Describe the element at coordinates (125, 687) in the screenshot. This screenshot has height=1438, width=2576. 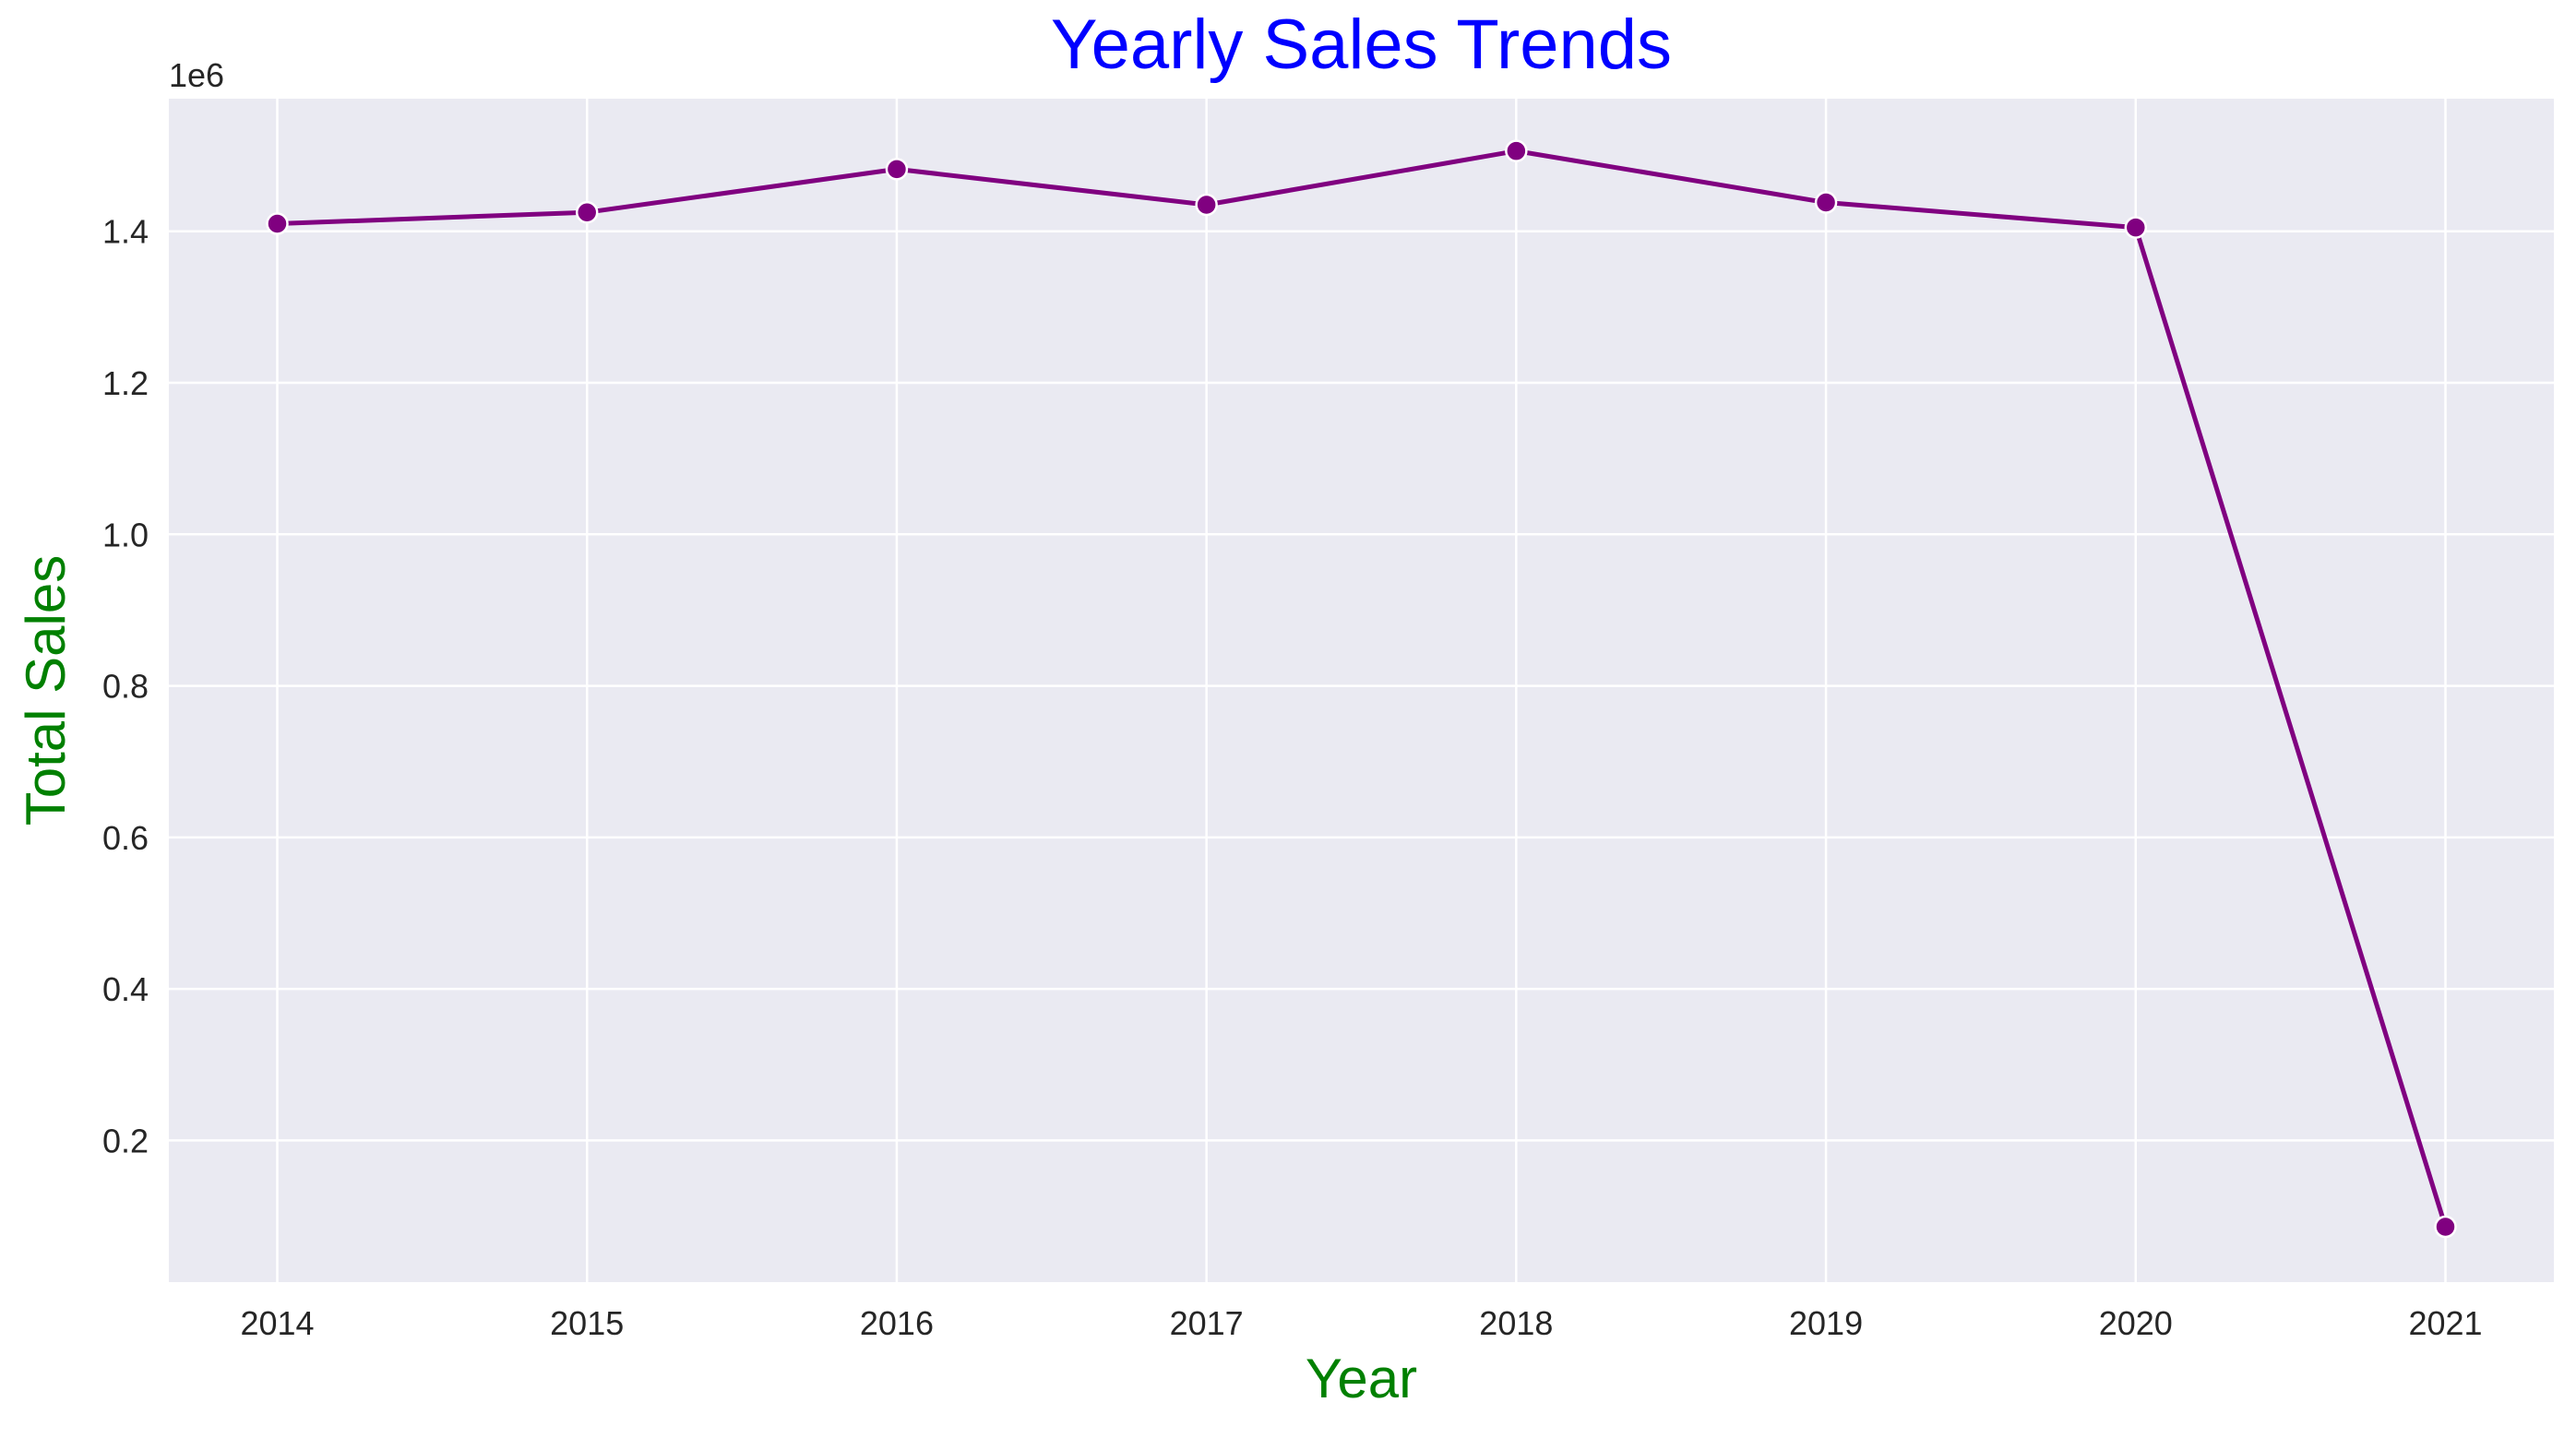
I see `y-tick-label: 0.8` at that location.